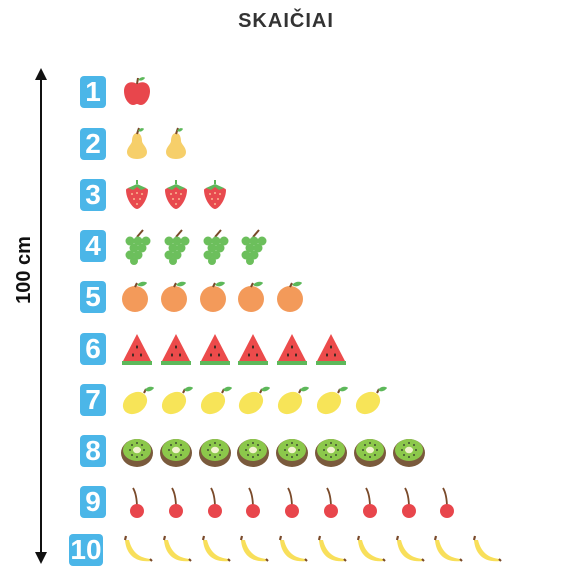  What do you see at coordinates (93, 246) in the screenshot?
I see `number-badge: 4` at bounding box center [93, 246].